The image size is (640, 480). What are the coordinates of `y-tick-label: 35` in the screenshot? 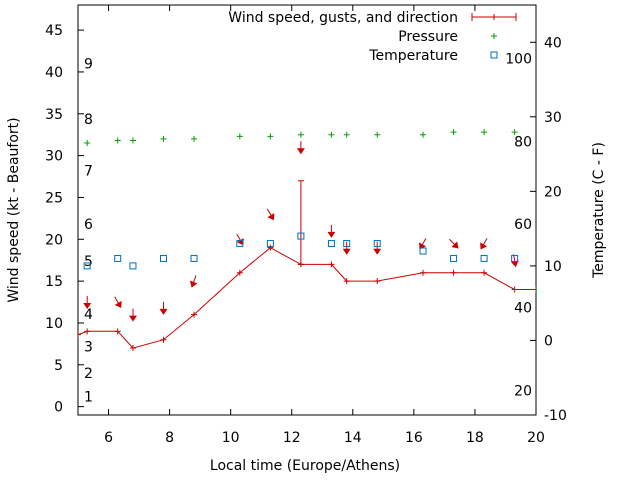 It's located at (54, 115).